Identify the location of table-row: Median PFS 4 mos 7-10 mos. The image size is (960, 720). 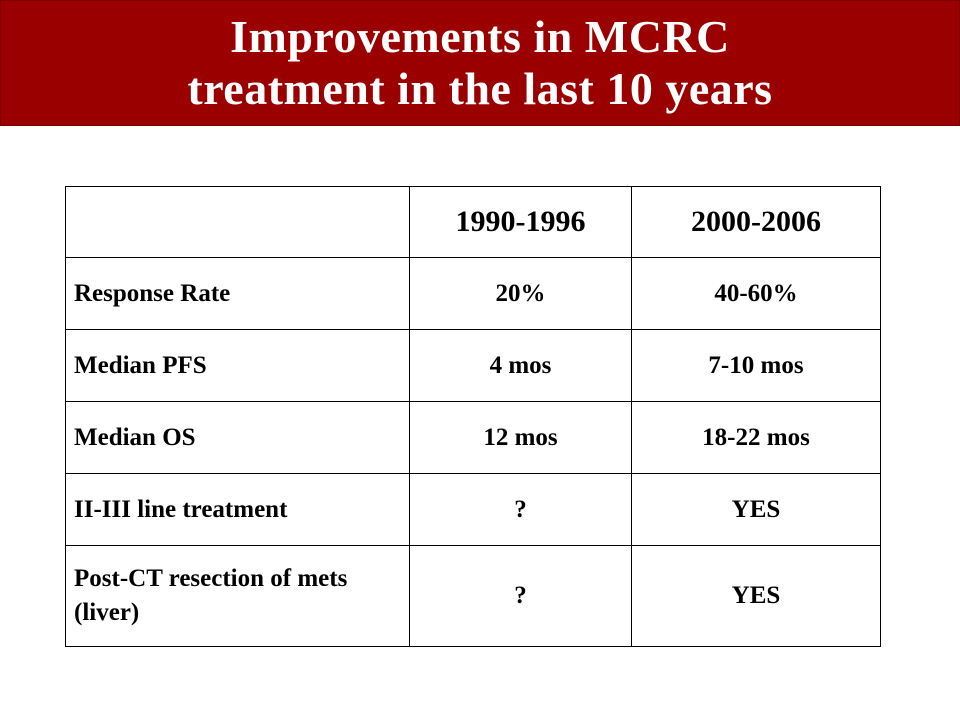
(473, 365).